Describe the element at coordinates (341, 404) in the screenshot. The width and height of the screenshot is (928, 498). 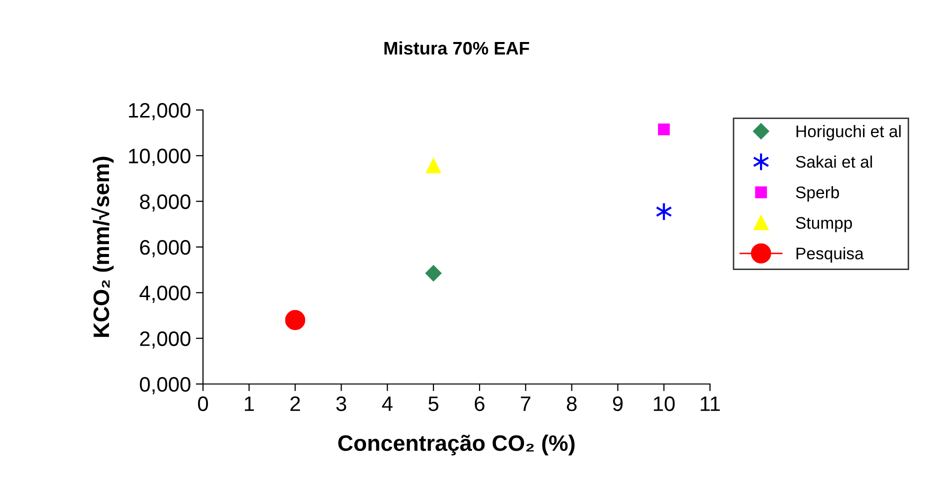
I see `x-tick-label: 3` at that location.